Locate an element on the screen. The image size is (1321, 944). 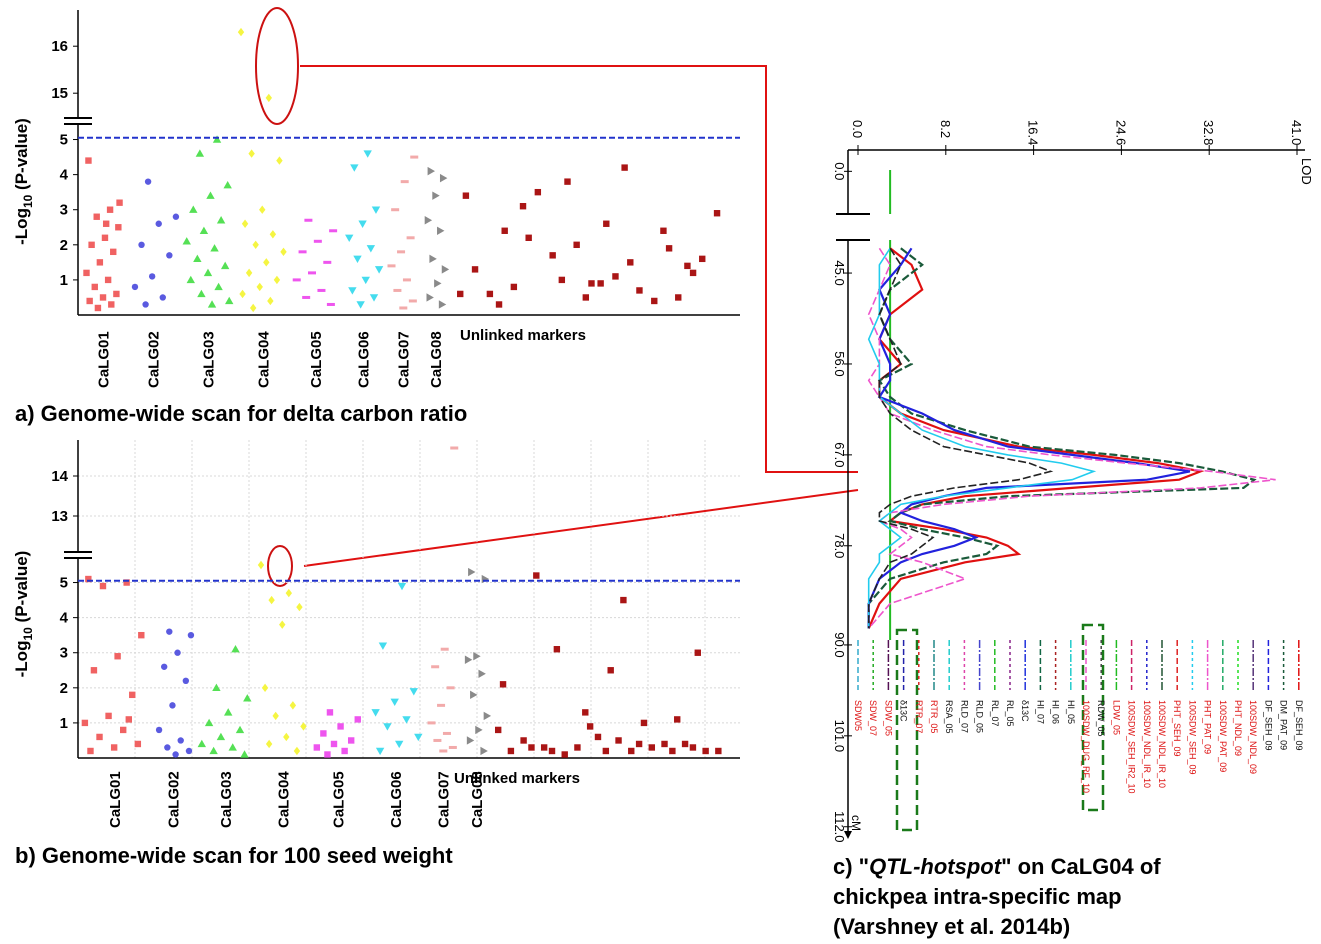
x-tick-label: CaLG07 is located at coordinates (404, 359).